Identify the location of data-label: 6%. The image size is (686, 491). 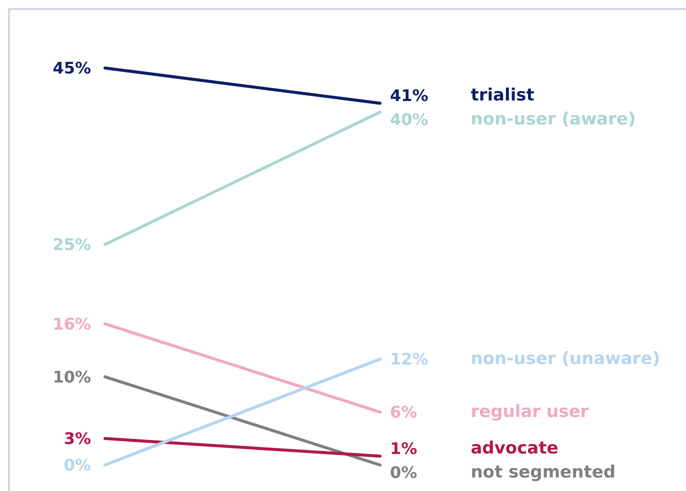
(404, 412).